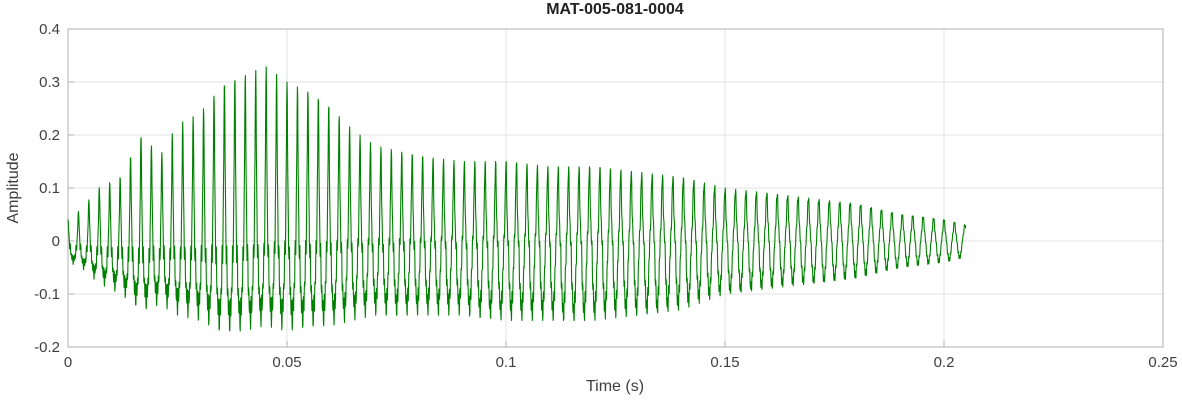  I want to click on x-tick-label: 0.15, so click(724, 362).